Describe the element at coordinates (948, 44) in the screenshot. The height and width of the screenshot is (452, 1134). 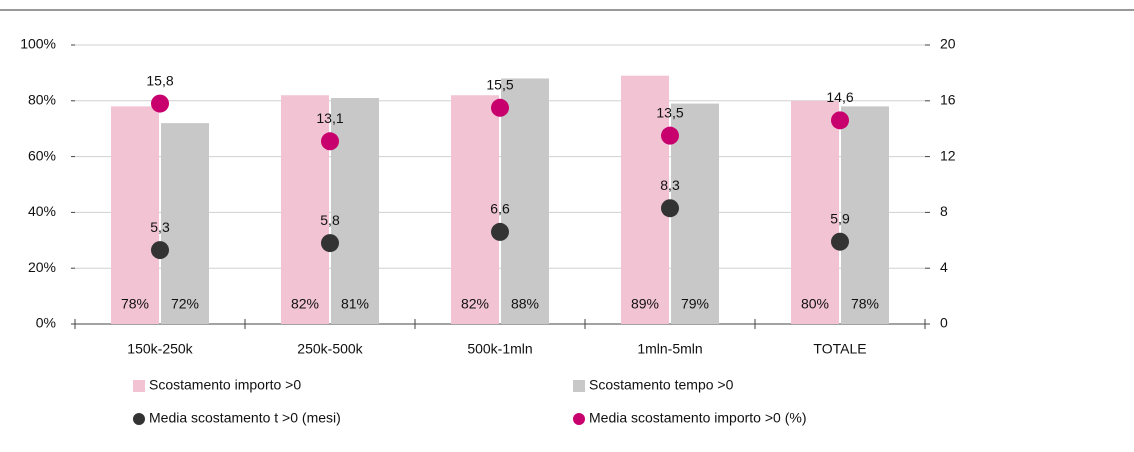
I see `y2-tick-label: 20` at that location.